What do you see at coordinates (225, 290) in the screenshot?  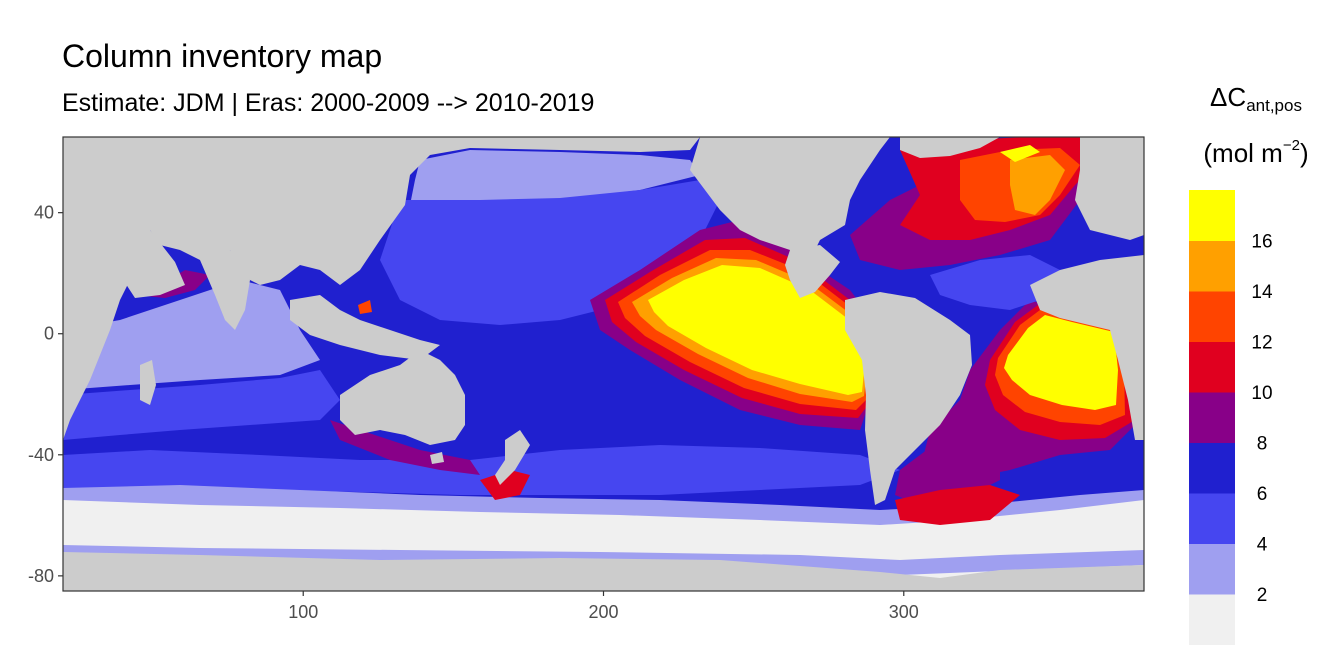 I see `land-india` at bounding box center [225, 290].